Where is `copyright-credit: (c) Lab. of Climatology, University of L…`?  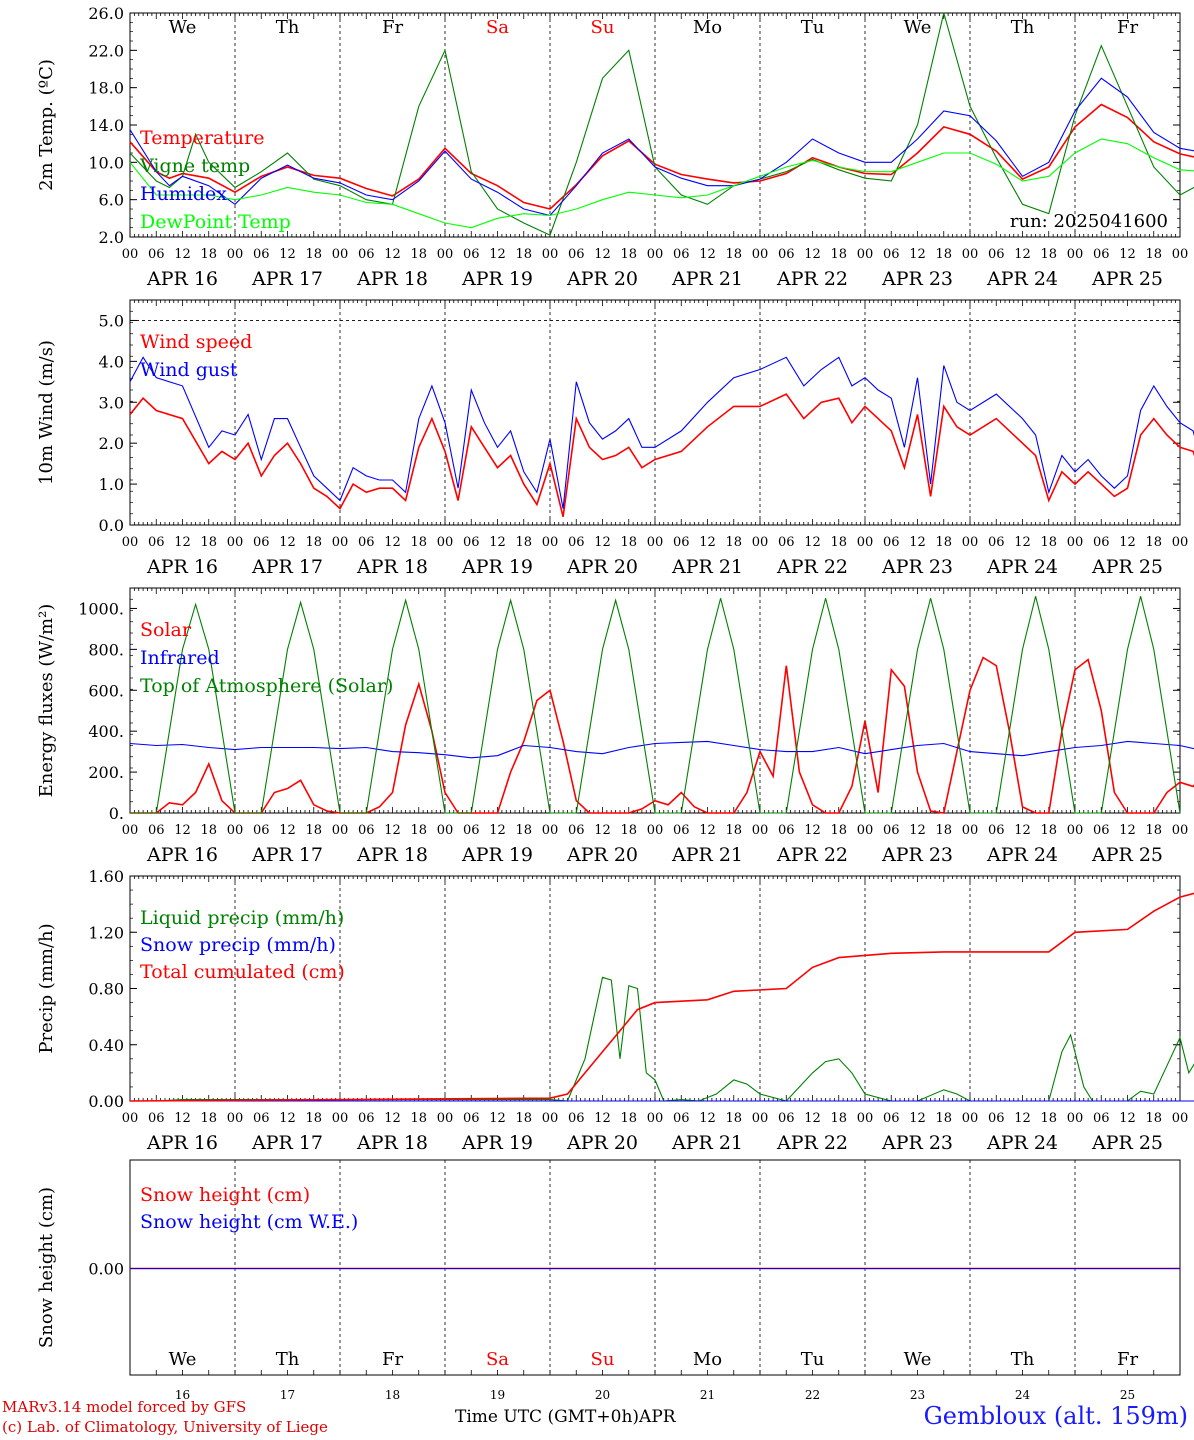
copyright-credit: (c) Lab. of Climatology, University of L… is located at coordinates (165, 1427).